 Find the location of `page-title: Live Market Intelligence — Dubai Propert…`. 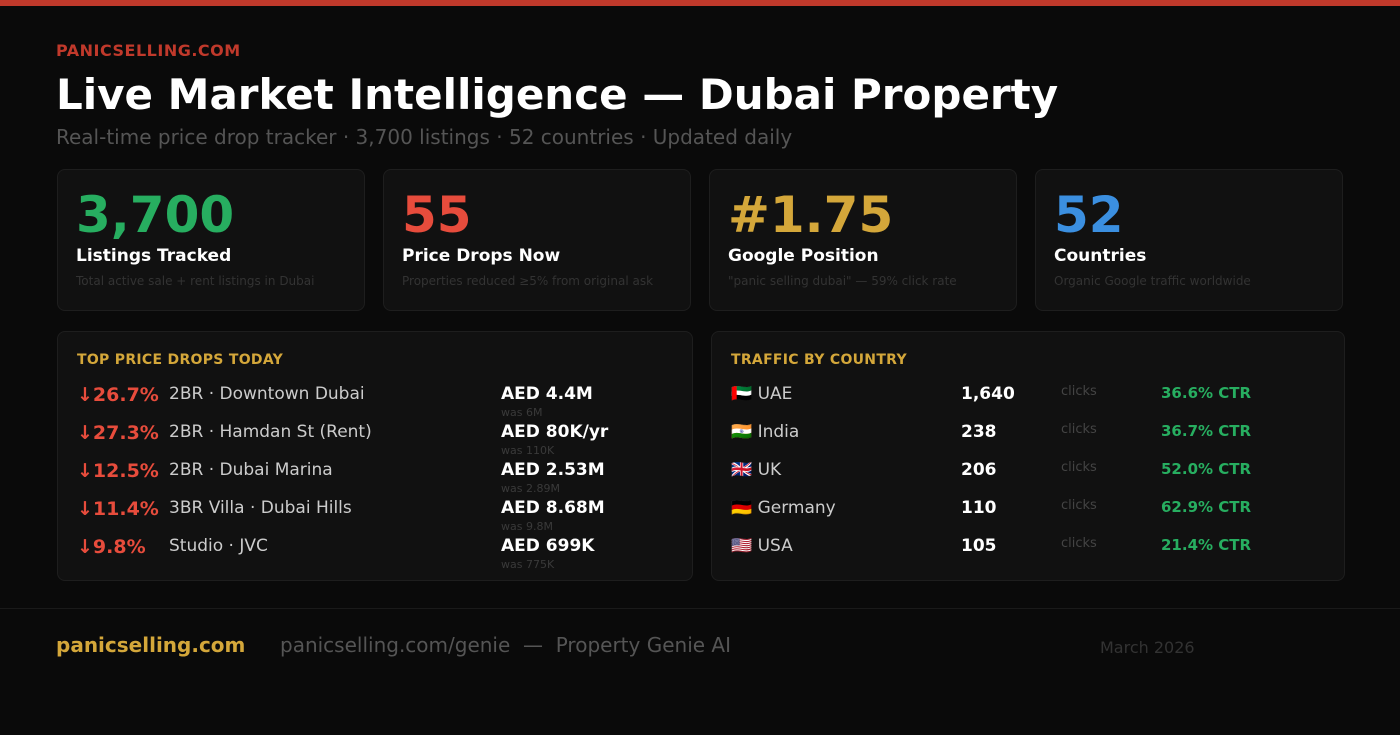

page-title: Live Market Intelligence — Dubai Propert… is located at coordinates (557, 94).